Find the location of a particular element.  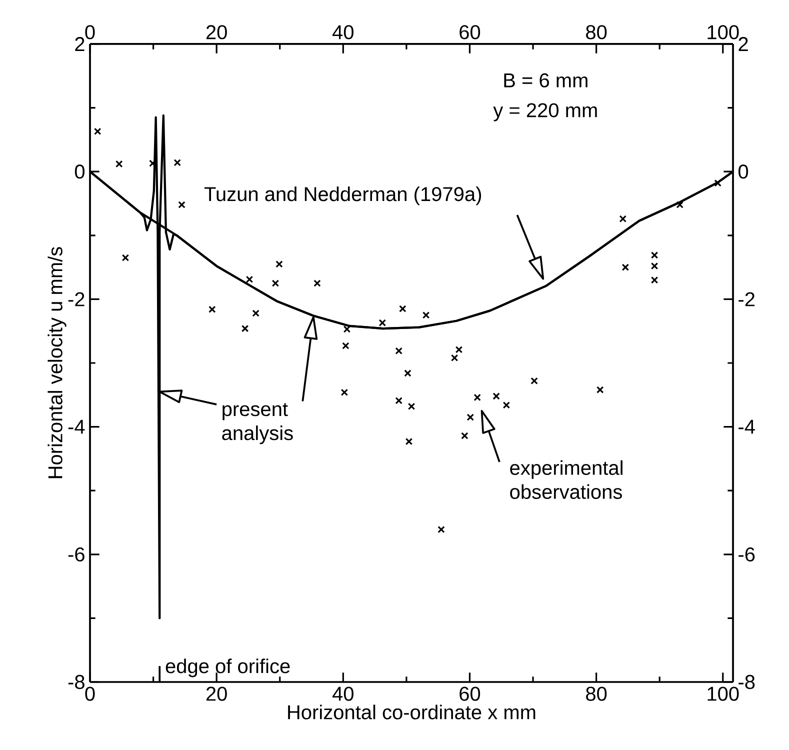

x2-tick-label: 20 is located at coordinates (216, 32).